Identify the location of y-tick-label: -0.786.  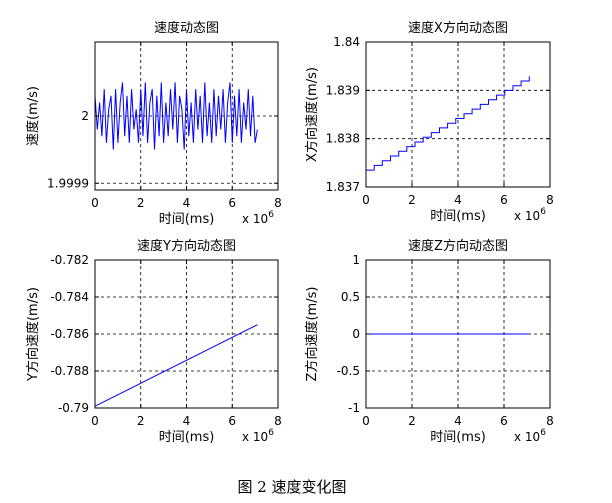
(69, 334).